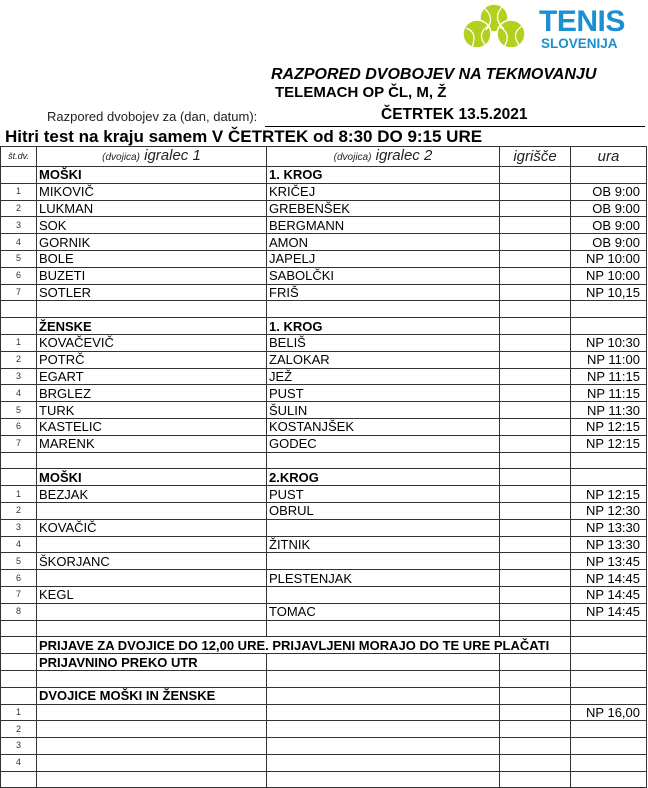  Describe the element at coordinates (323, 527) in the screenshot. I see `match-row: 3 KOVAČIČ NP 13:30` at that location.